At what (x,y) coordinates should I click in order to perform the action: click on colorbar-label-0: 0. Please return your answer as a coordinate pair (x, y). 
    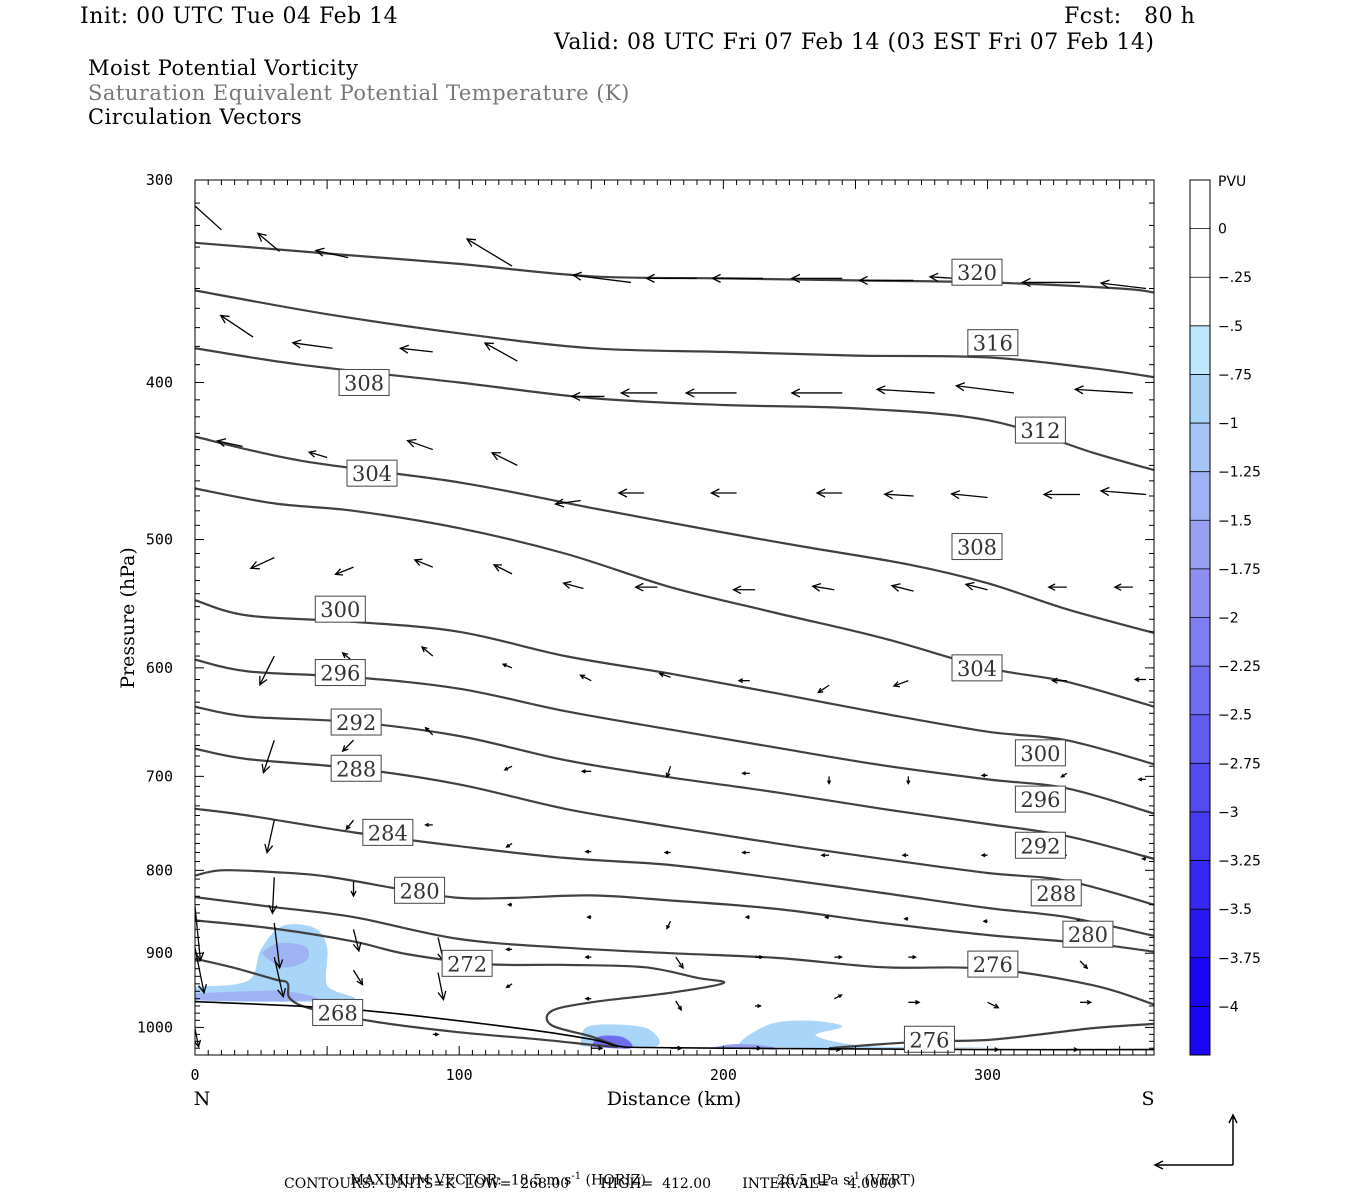
    Looking at the image, I should click on (1222, 230).